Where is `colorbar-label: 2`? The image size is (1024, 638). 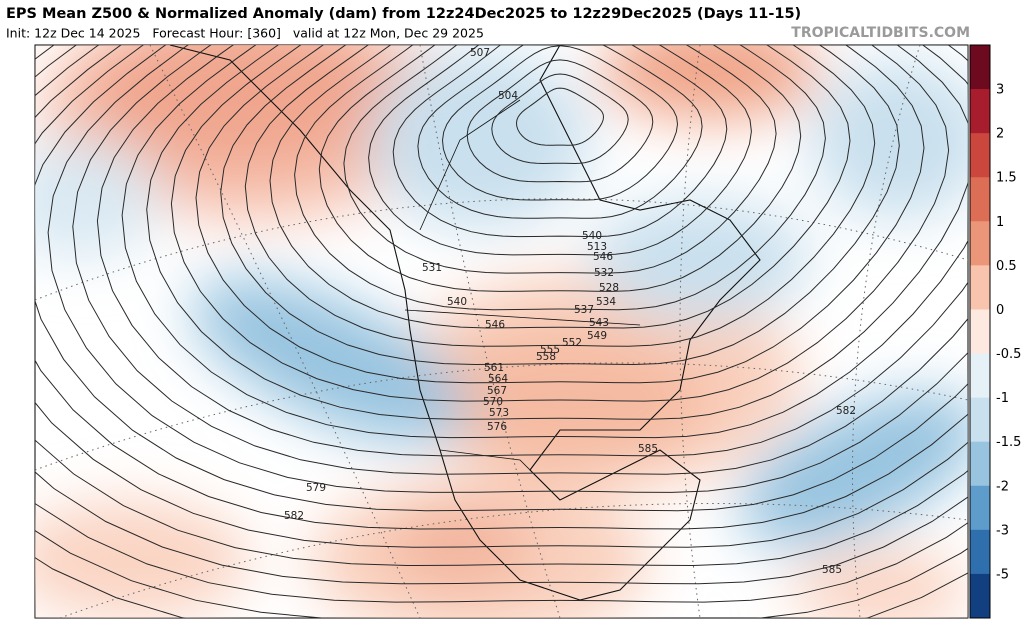
colorbar-label: 2 is located at coordinates (1000, 134).